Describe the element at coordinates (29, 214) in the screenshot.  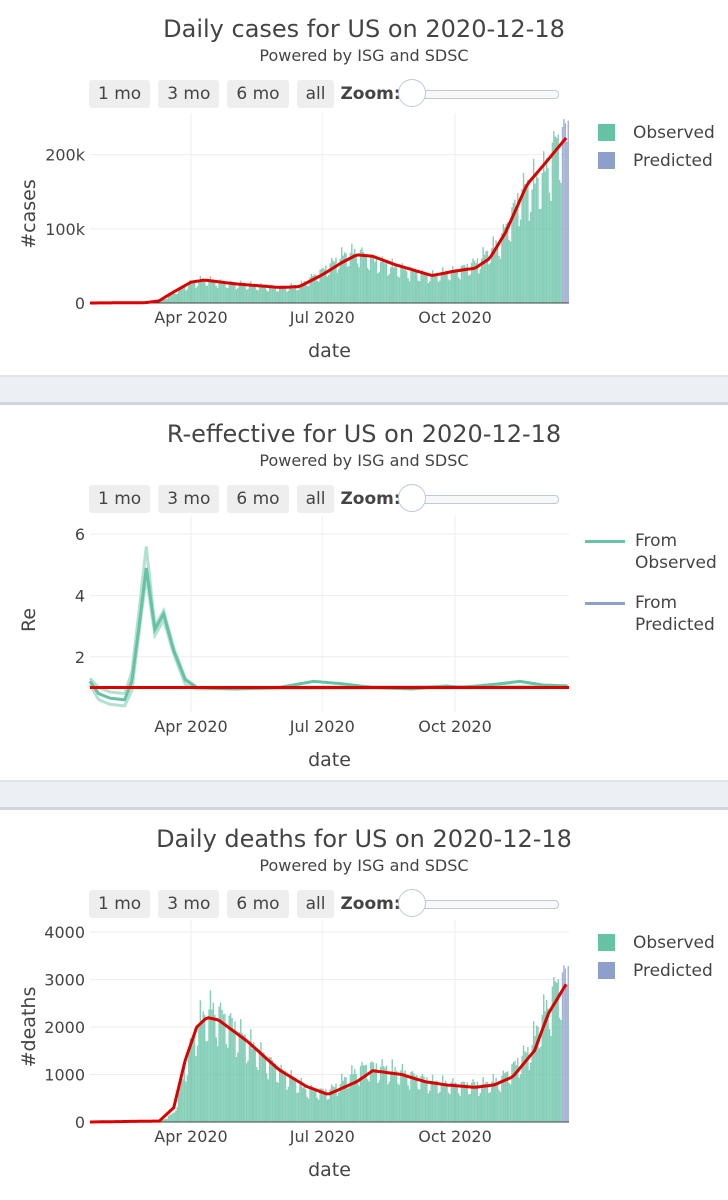
I see `y-axis-title: #cases` at that location.